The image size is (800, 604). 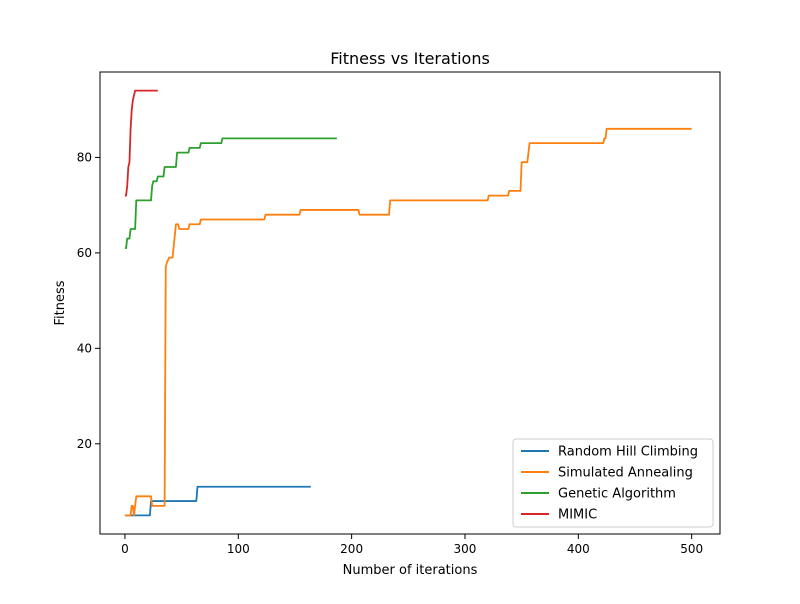 What do you see at coordinates (217, 501) in the screenshot?
I see `series-line-random-hill-climbing` at bounding box center [217, 501].